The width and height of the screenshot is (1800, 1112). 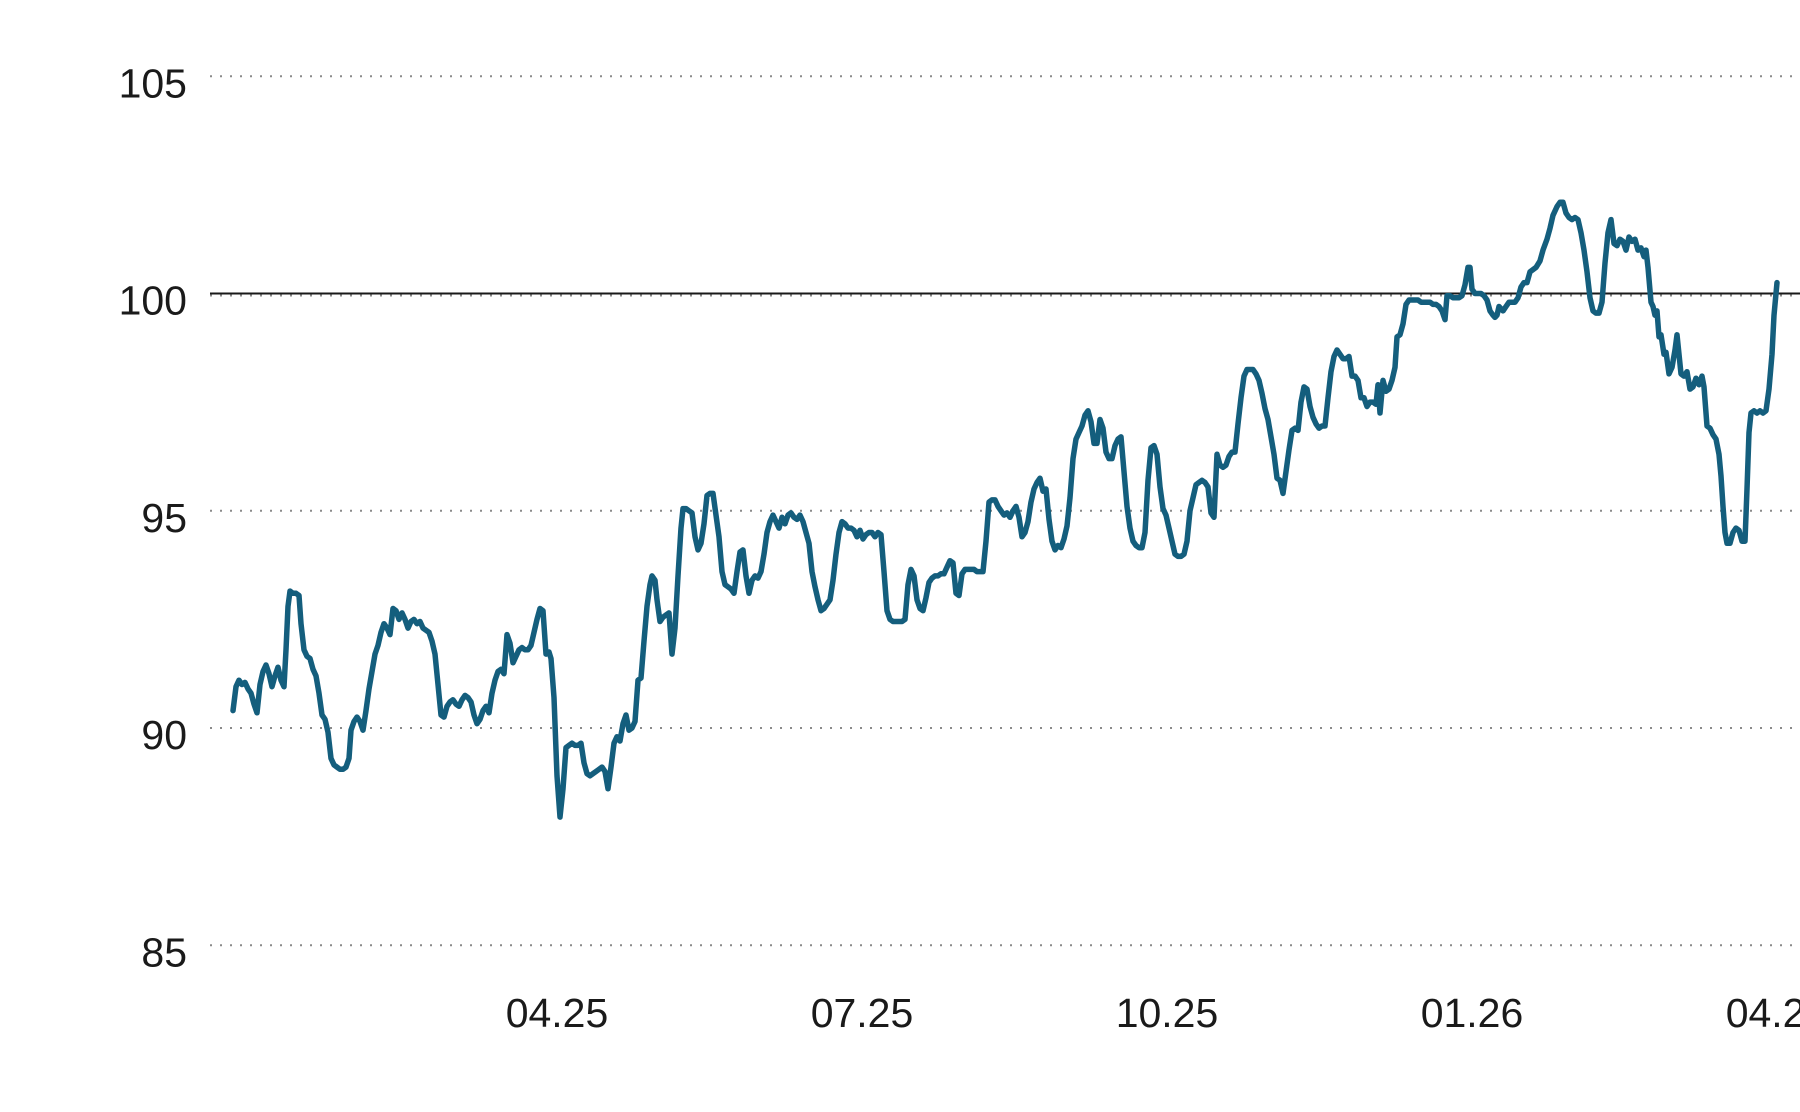 I want to click on x-axis-tick-label: 01.26, so click(x=1472, y=1013).